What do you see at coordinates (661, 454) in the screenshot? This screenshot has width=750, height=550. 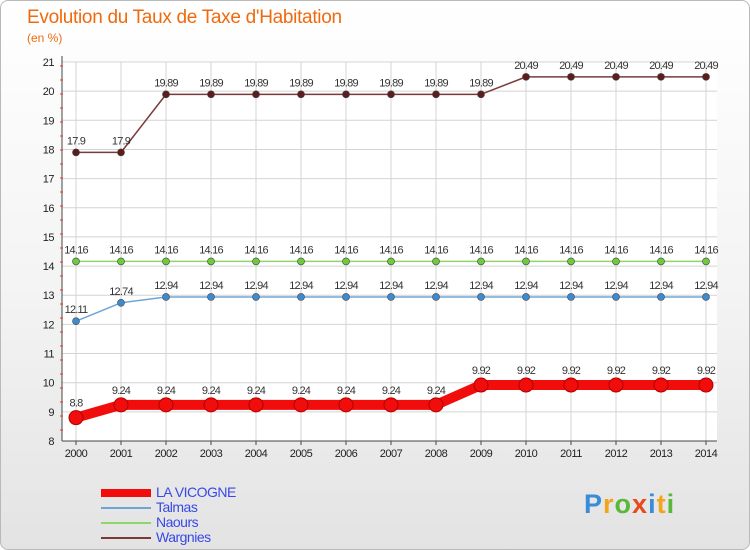 I see `x-tick-label: 2013` at bounding box center [661, 454].